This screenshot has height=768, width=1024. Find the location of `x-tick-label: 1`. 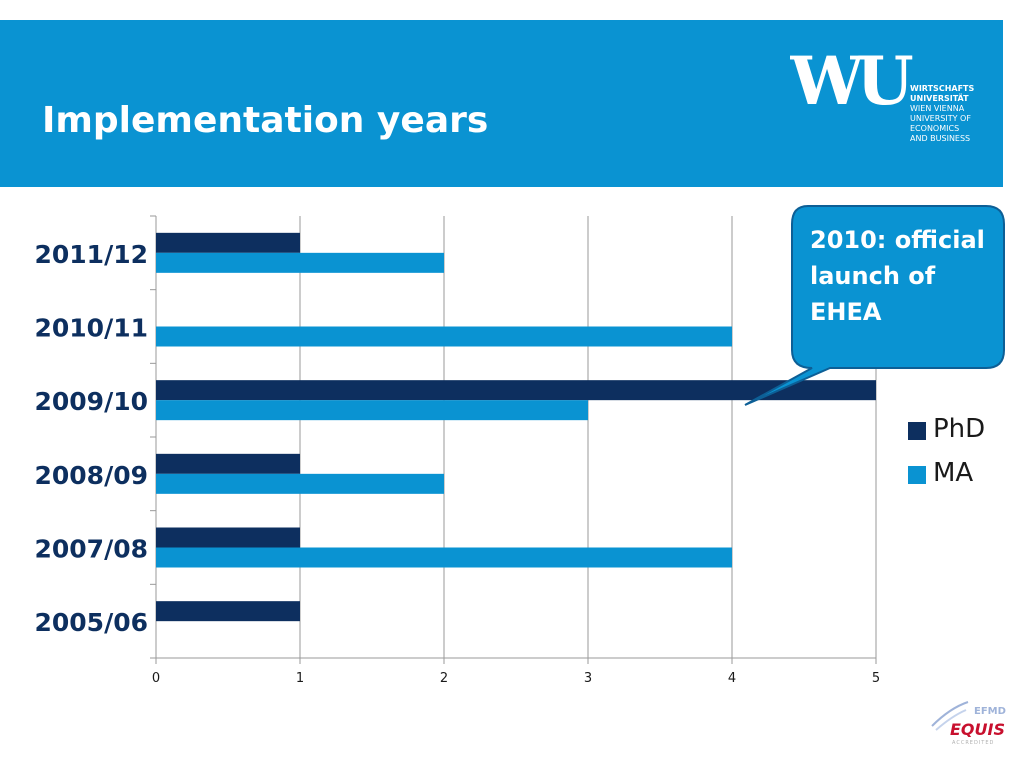

x-tick-label: 1 is located at coordinates (300, 678).